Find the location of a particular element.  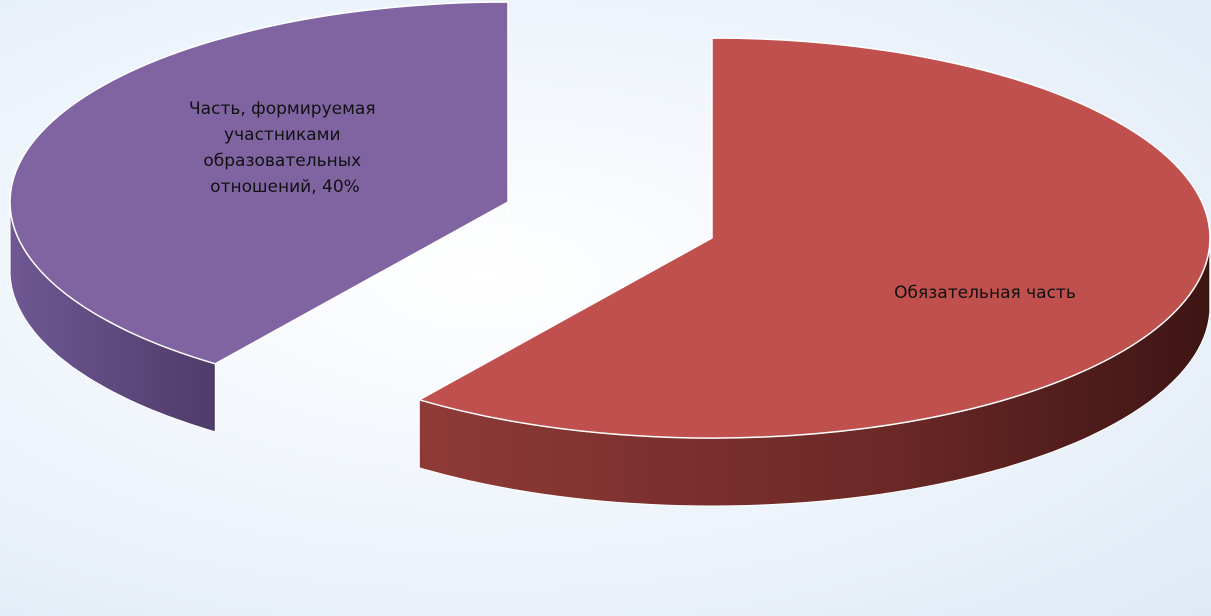

data-label-line: Обязательная часть is located at coordinates (985, 293).